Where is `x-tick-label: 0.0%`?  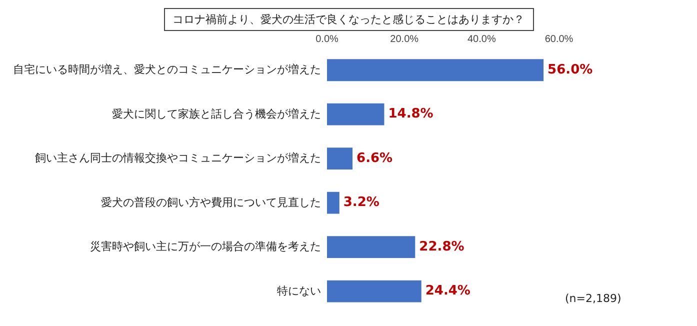
x-tick-label: 0.0% is located at coordinates (327, 39).